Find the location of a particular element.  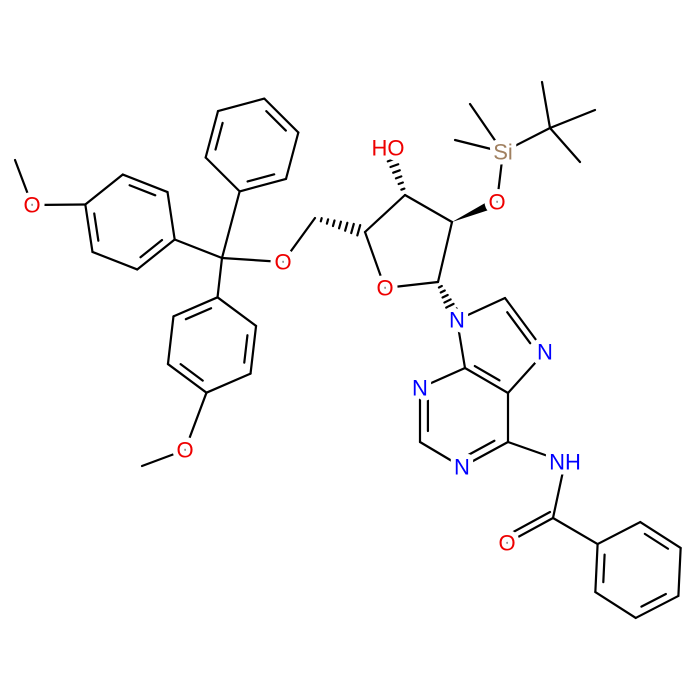

atom-label: Si is located at coordinates (503, 152).